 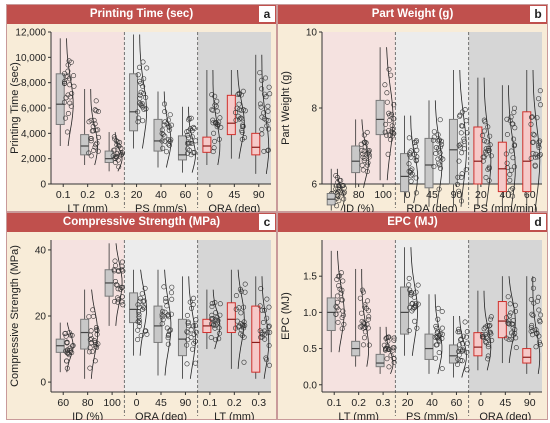 What do you see at coordinates (412, 222) in the screenshot?
I see `chart-title: EPC (MJ)` at bounding box center [412, 222].